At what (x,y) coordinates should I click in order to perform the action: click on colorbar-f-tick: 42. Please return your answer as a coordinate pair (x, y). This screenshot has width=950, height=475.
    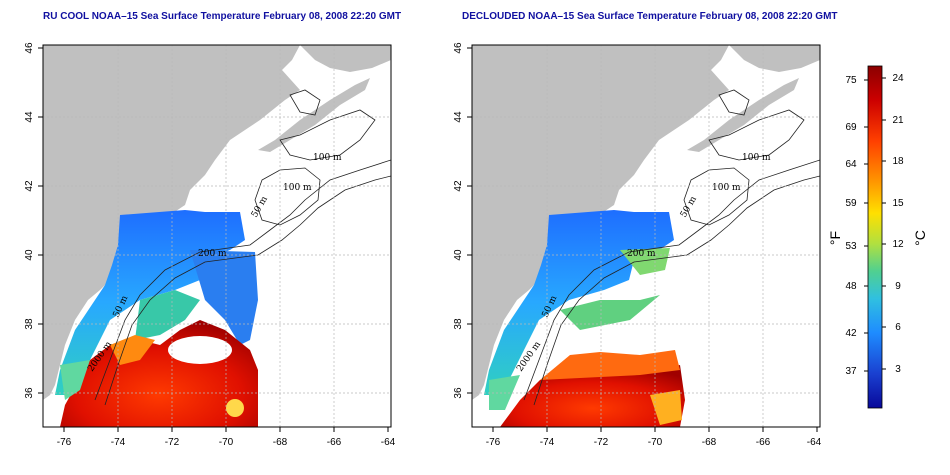
    Looking at the image, I should click on (851, 333).